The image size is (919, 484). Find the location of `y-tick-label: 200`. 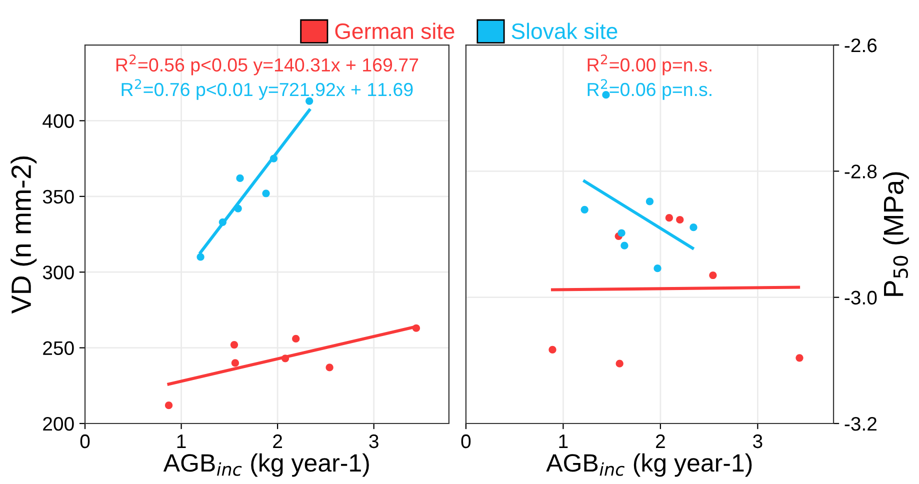

y-tick-label: 200 is located at coordinates (58, 423).